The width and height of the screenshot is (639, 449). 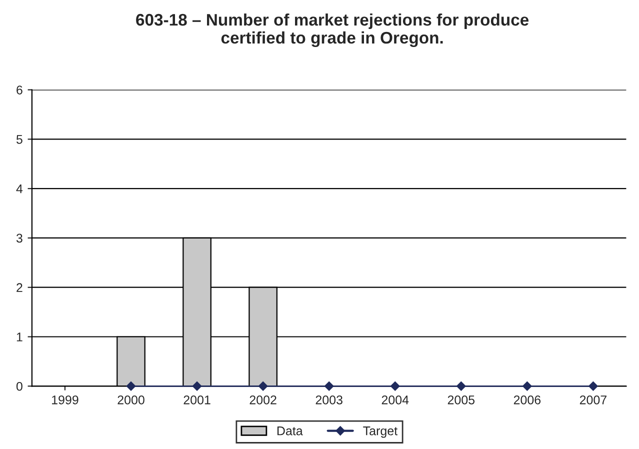 What do you see at coordinates (290, 431) in the screenshot?
I see `legend-label: Data` at bounding box center [290, 431].